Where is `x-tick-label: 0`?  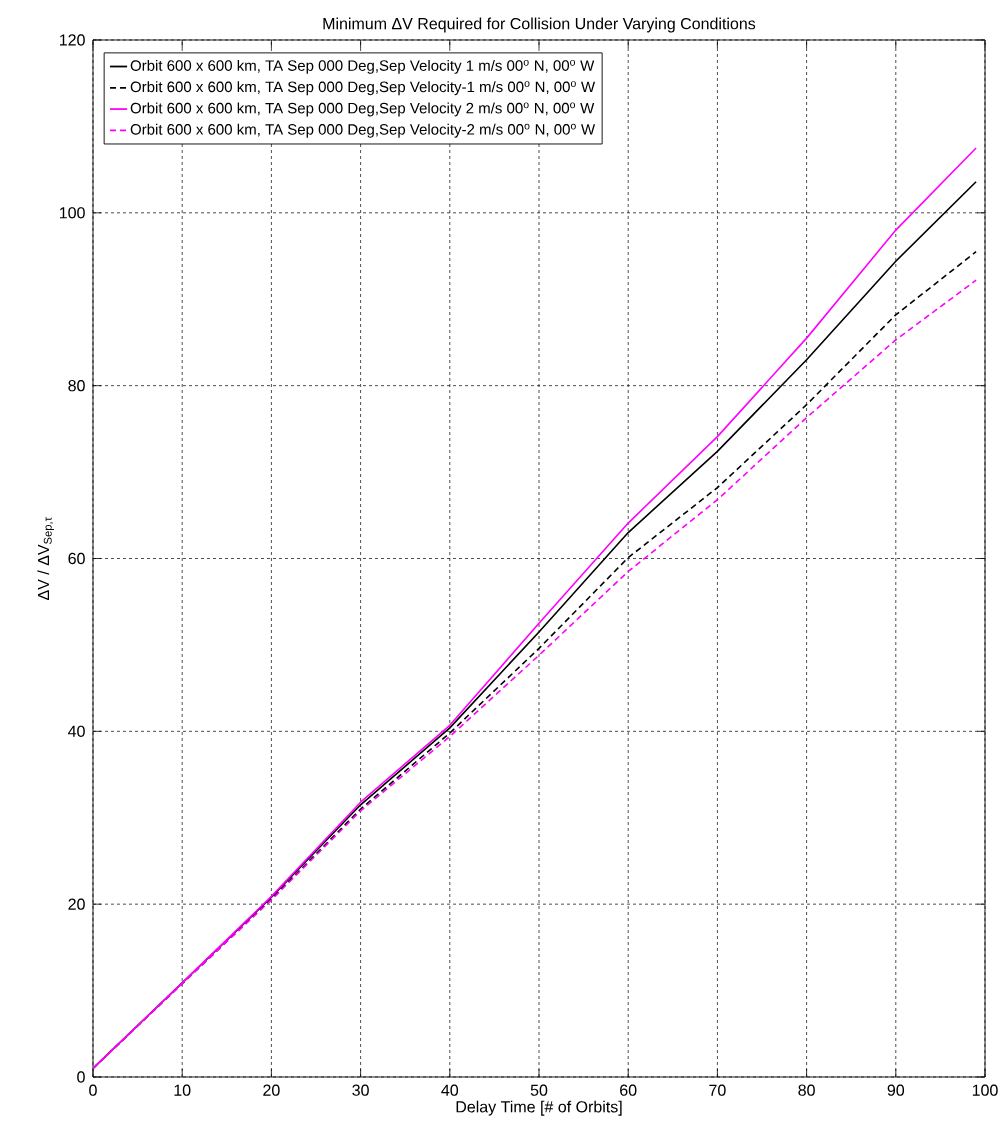
x-tick-label: 0 is located at coordinates (93, 1090).